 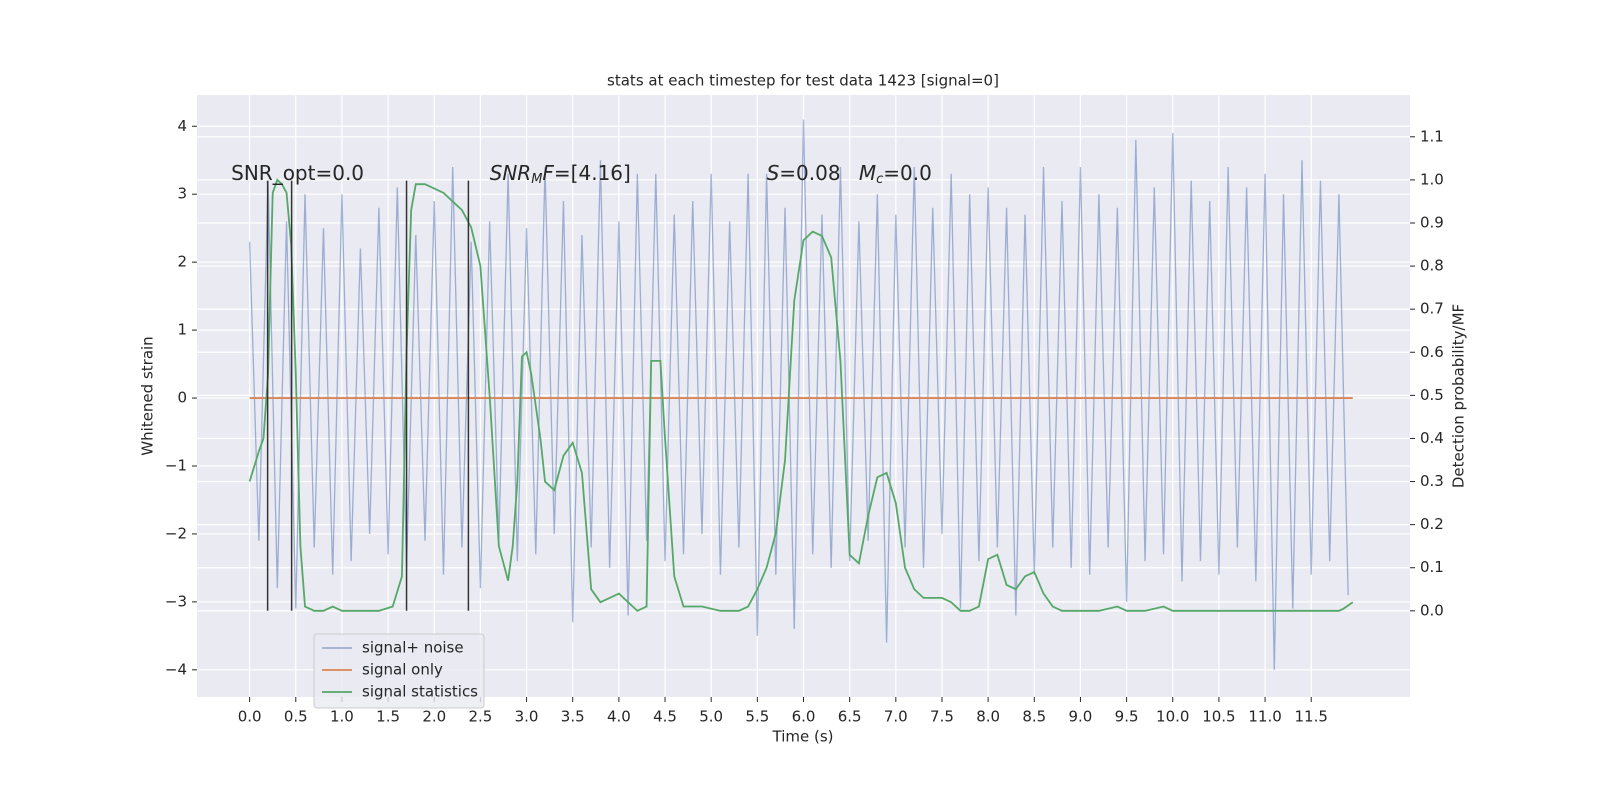 What do you see at coordinates (296, 717) in the screenshot?
I see `x-tick-label: 0.5` at bounding box center [296, 717].